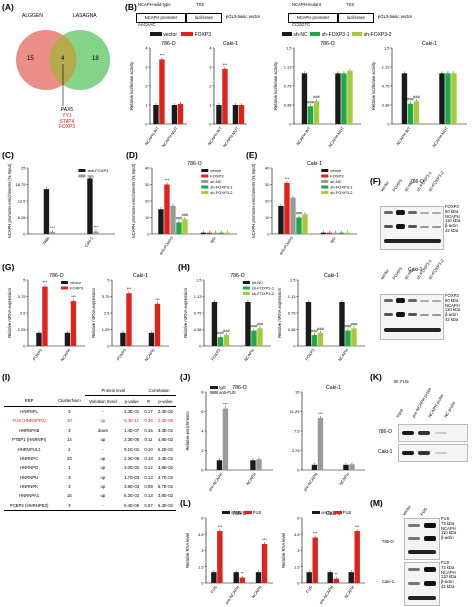 This screenshot has width=474, height=607. Describe the element at coordinates (433, 433) in the screenshot. I see `blot-k-786o` at that location.